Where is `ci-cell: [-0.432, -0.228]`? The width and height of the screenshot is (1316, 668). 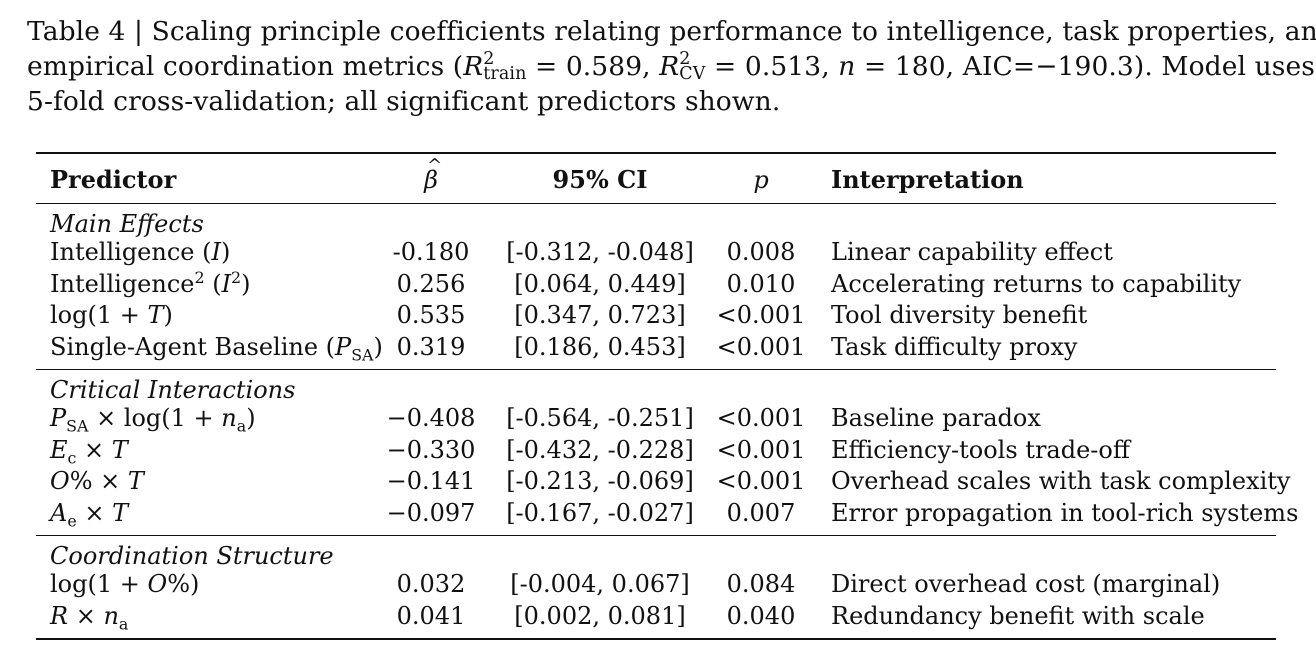
ci-cell: [-0.432, -0.228] is located at coordinates (600, 449).